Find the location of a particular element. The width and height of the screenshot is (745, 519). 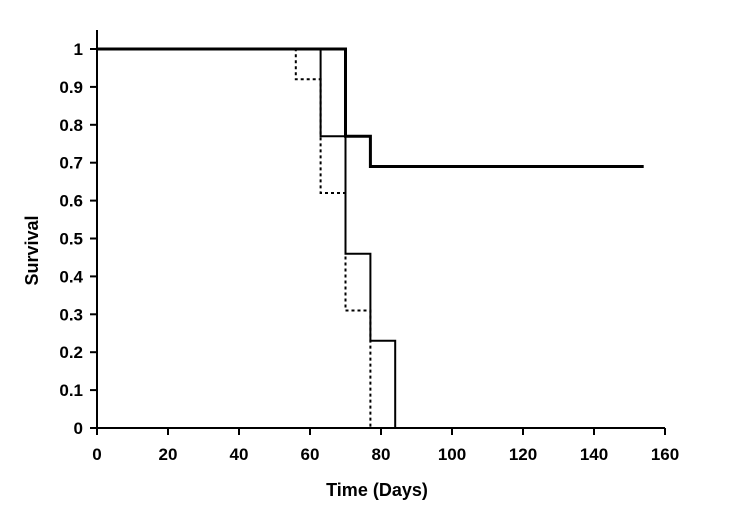

x-tick-label: 160 is located at coordinates (665, 454).